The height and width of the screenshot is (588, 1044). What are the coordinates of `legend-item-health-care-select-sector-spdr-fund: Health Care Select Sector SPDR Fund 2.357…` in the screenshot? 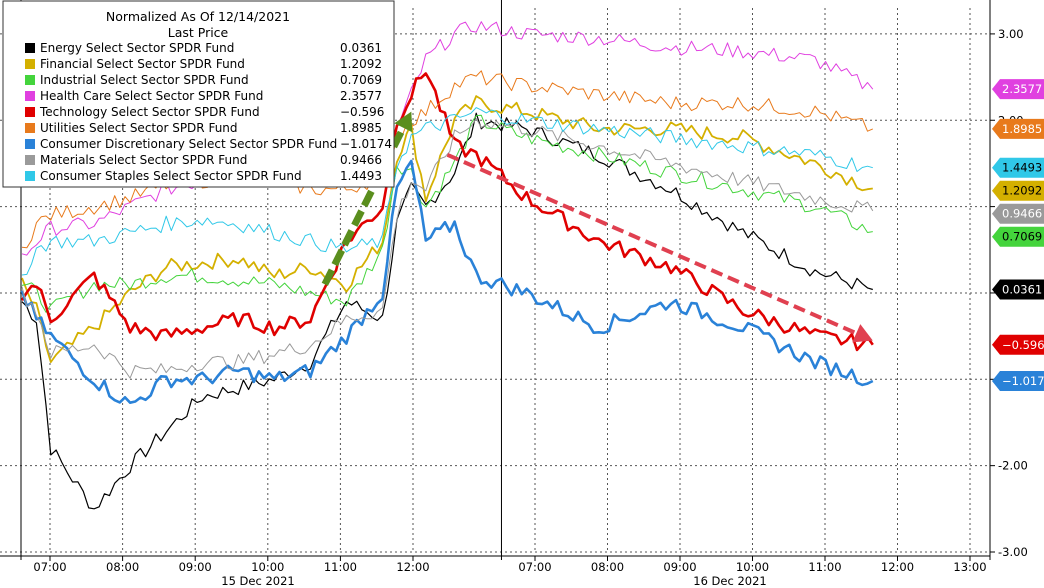 It's located at (203, 96).